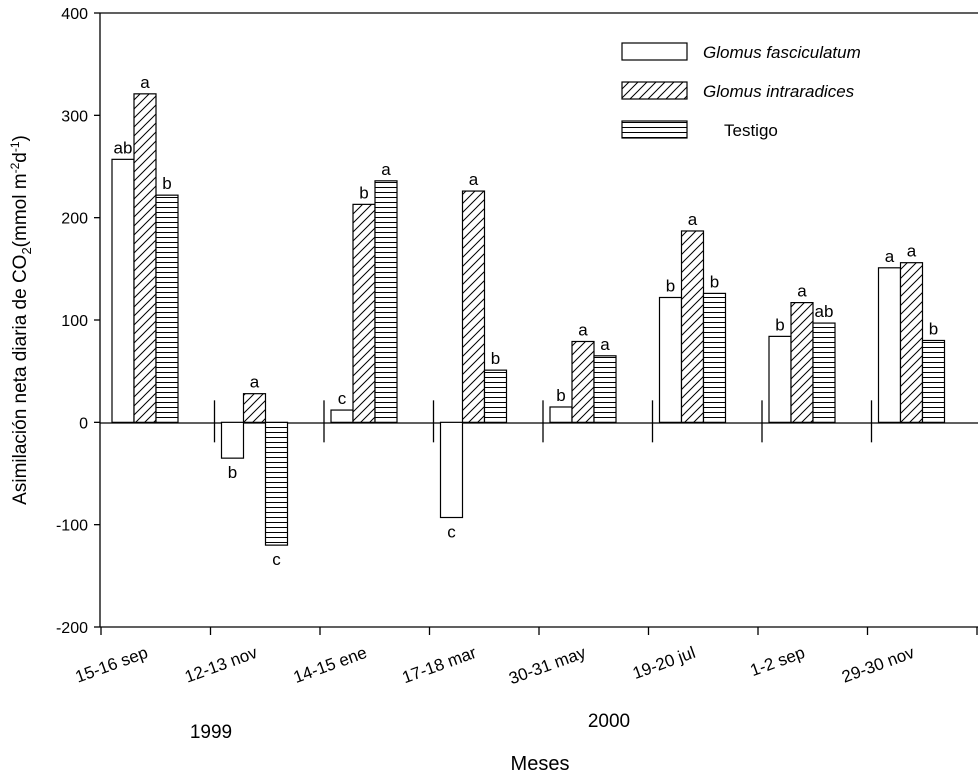 This screenshot has height=776, width=978. What do you see at coordinates (779, 91) in the screenshot?
I see `legend-label-glomus-intraradices: Glomus intraradices` at bounding box center [779, 91].